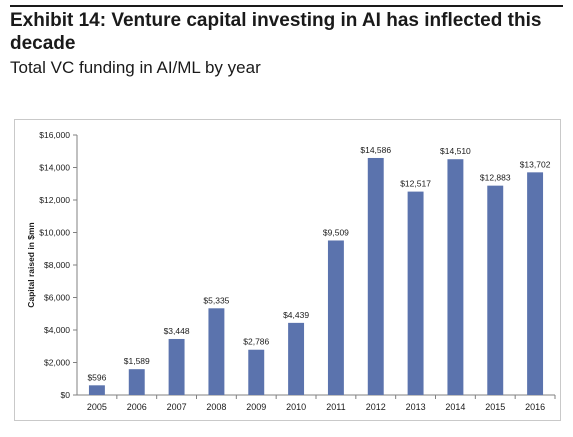 Image resolution: width=573 pixels, height=437 pixels. What do you see at coordinates (256, 407) in the screenshot?
I see `x-tick-label: 2009` at bounding box center [256, 407].